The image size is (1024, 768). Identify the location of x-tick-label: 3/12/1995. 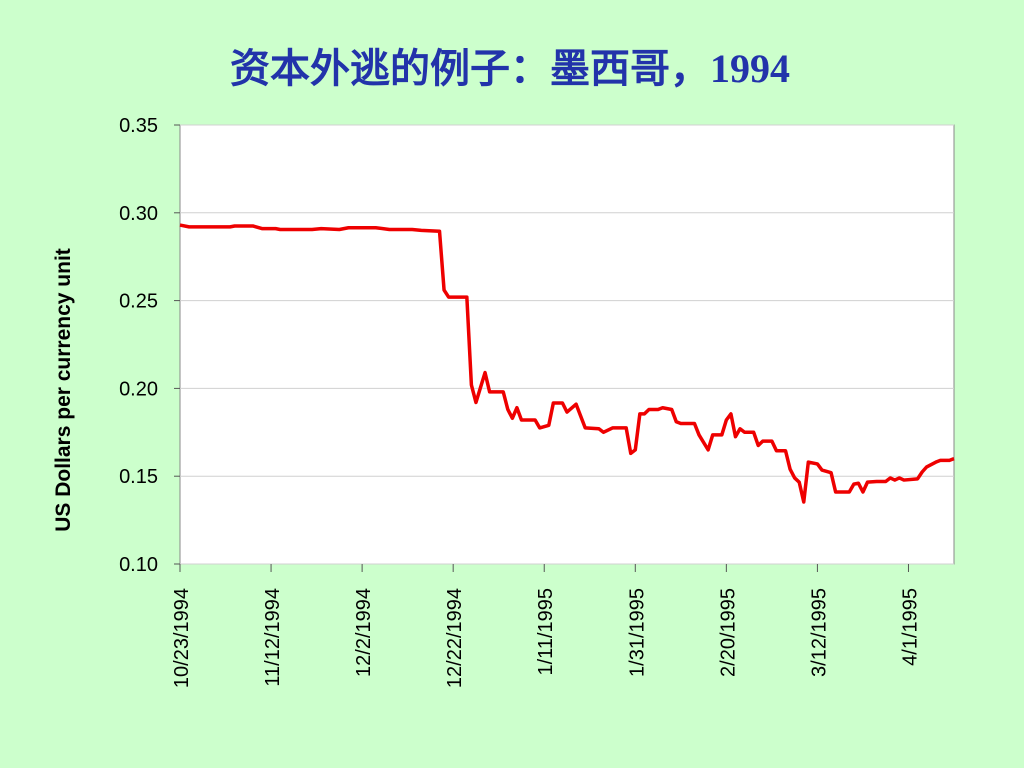
(819, 632).